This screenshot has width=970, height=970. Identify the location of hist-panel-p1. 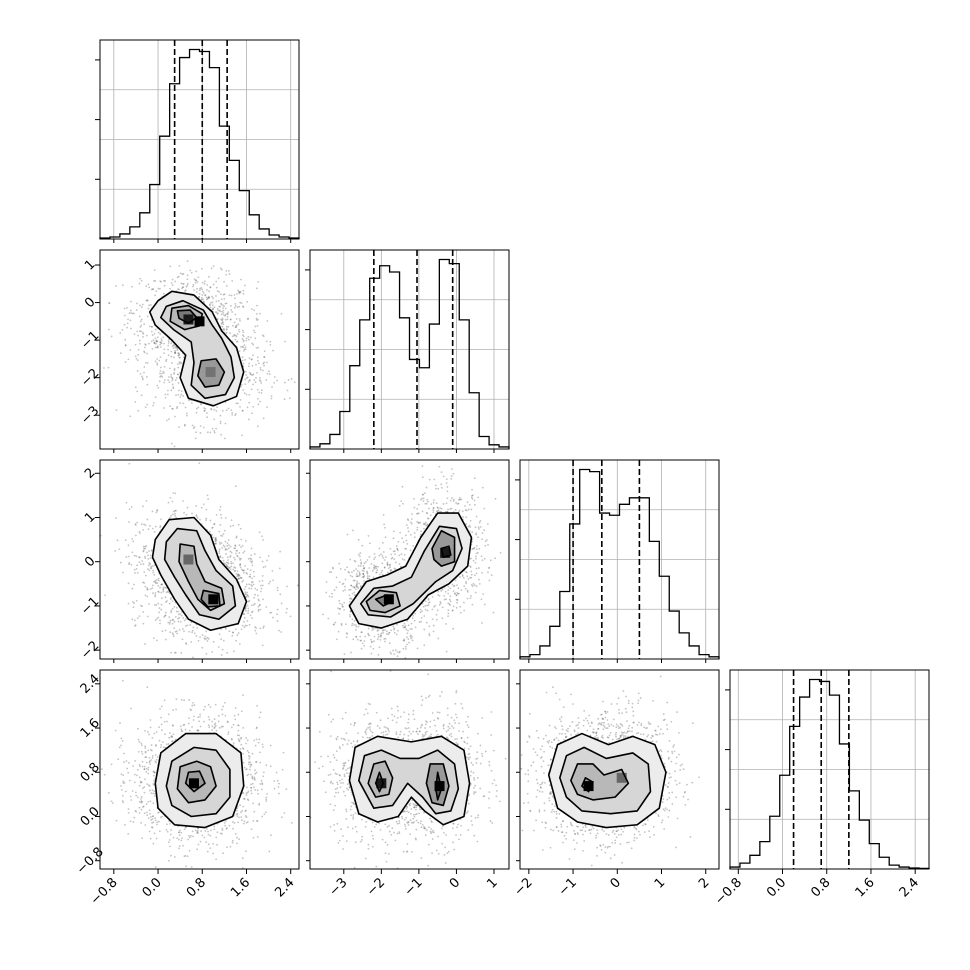
(407, 349).